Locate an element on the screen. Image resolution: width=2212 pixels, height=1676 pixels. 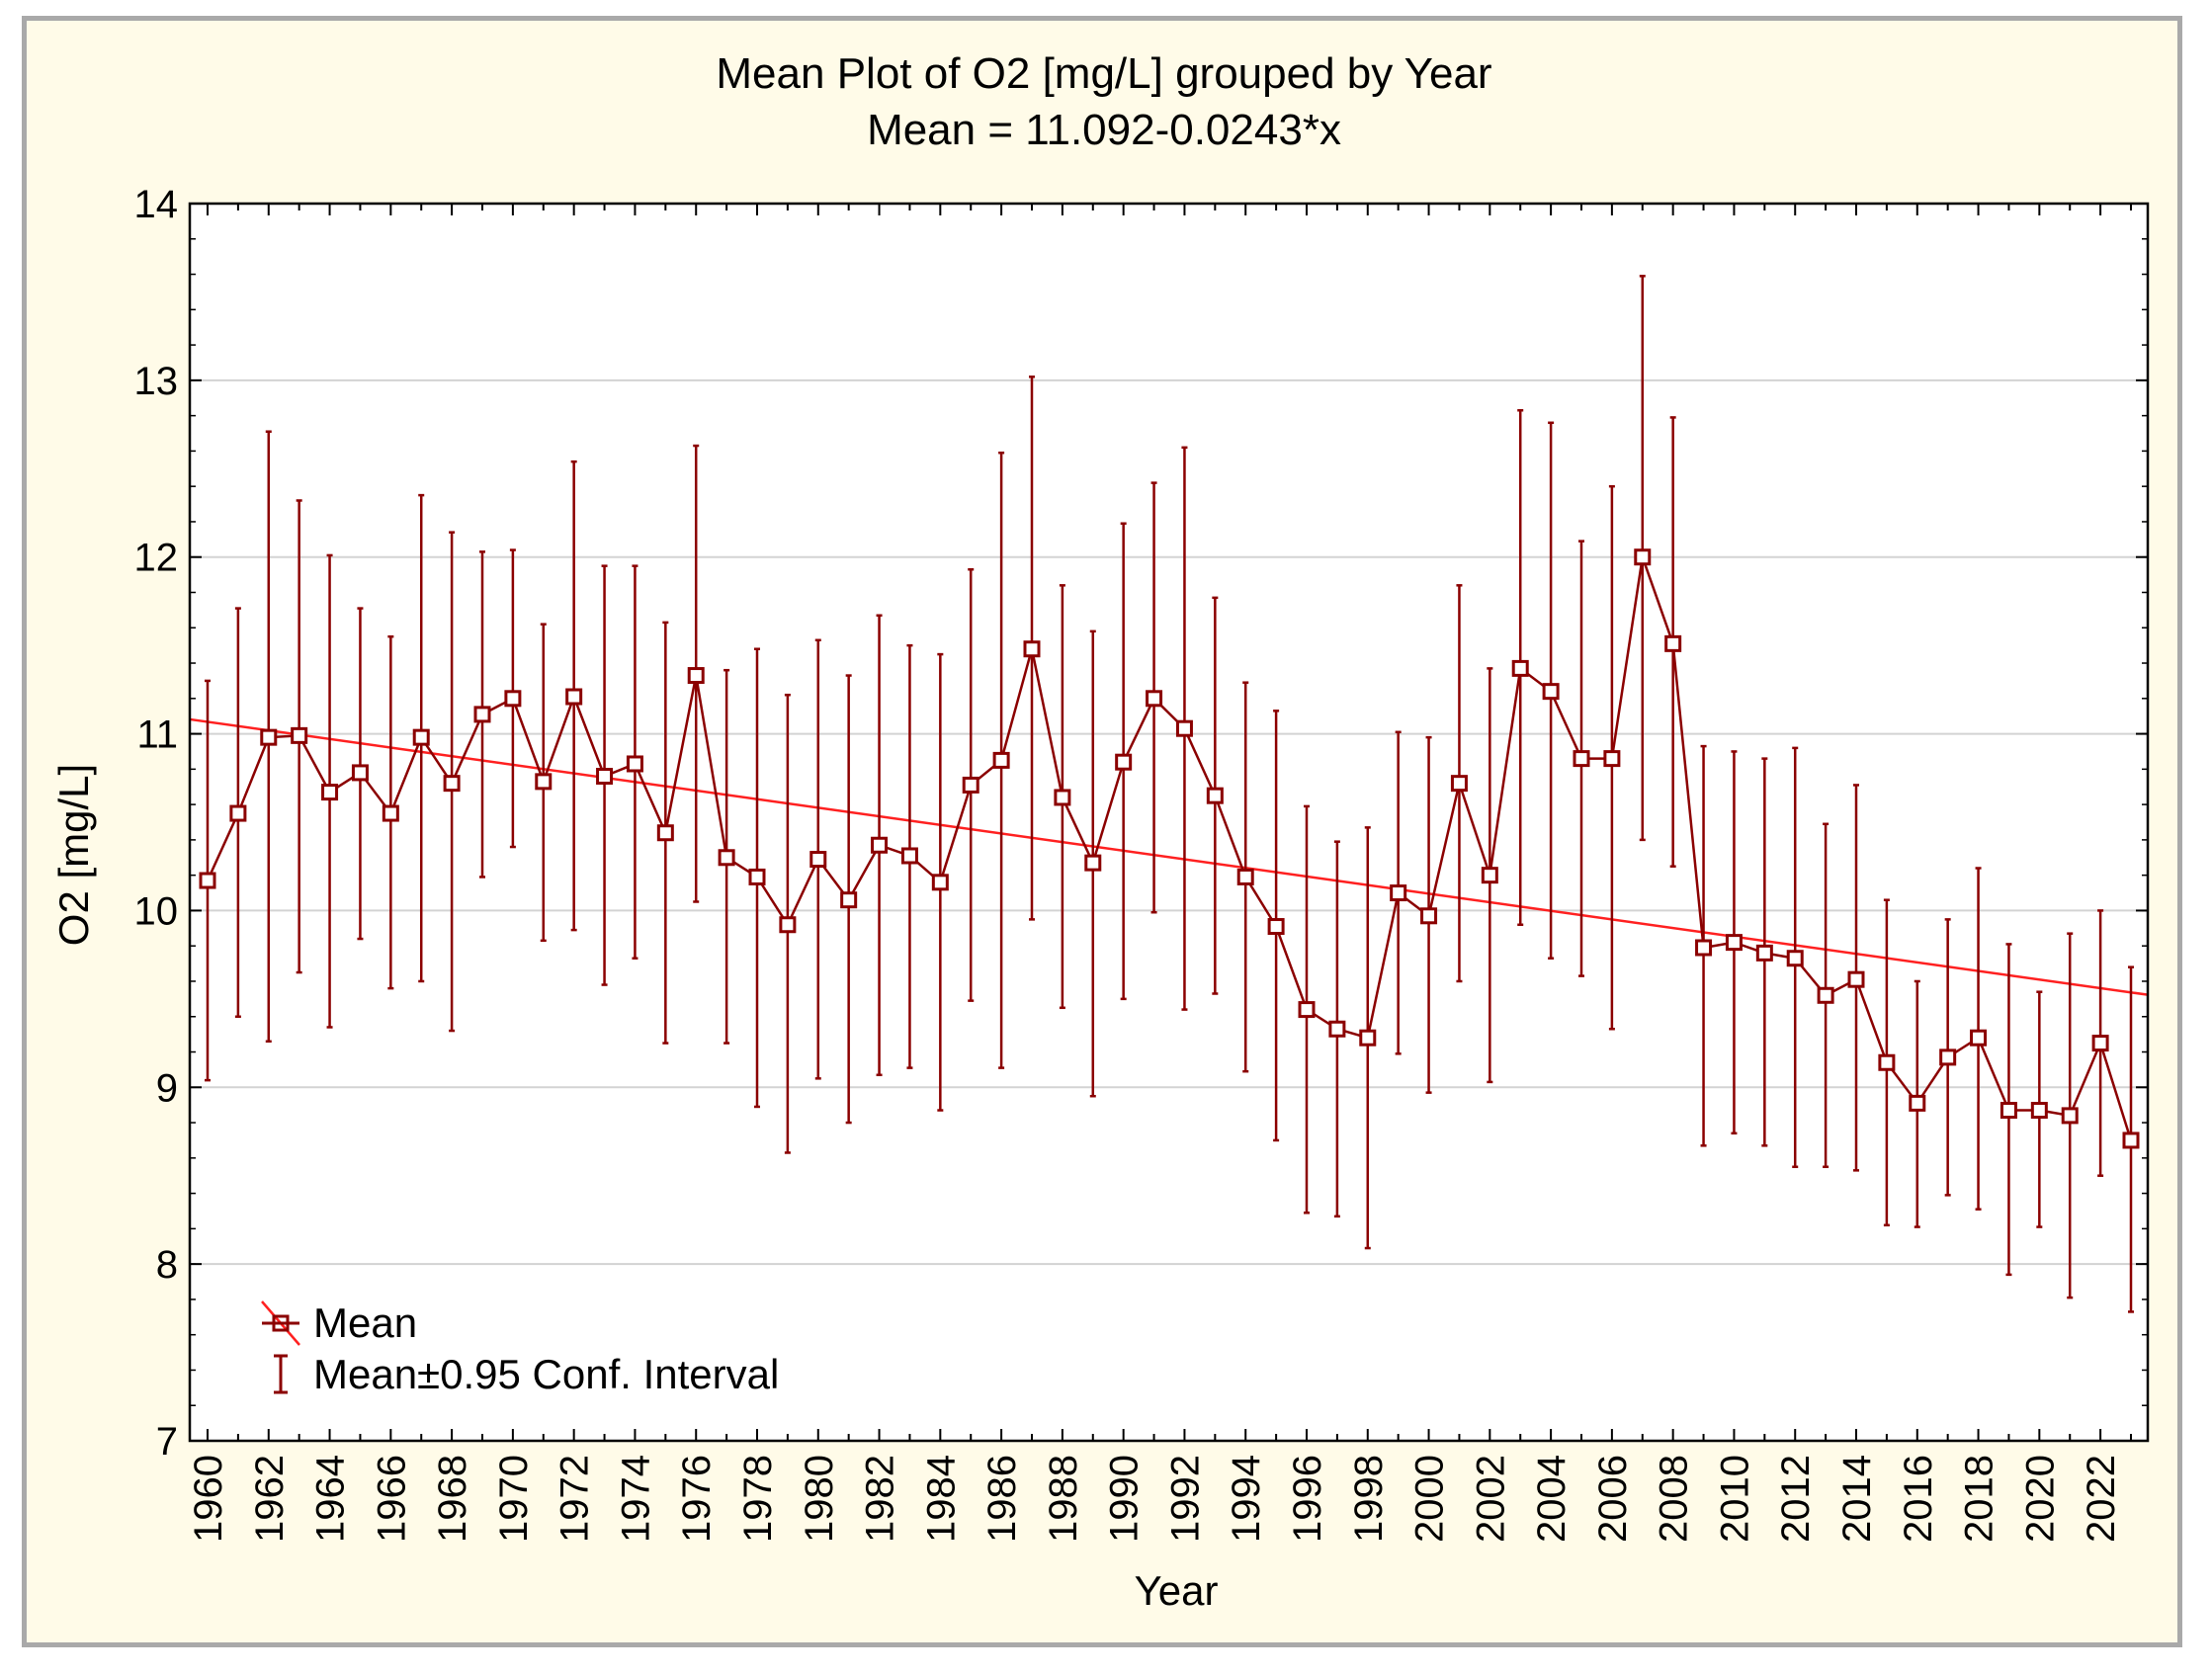
x-tick-label: 1964 is located at coordinates (331, 1499).